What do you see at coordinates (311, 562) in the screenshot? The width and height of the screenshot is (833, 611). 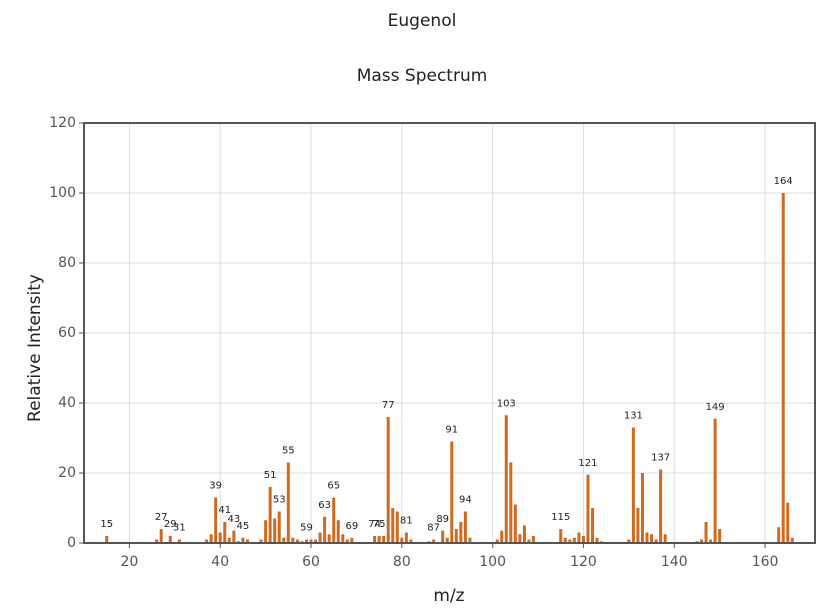 I see `x-tick-label: 60` at bounding box center [311, 562].